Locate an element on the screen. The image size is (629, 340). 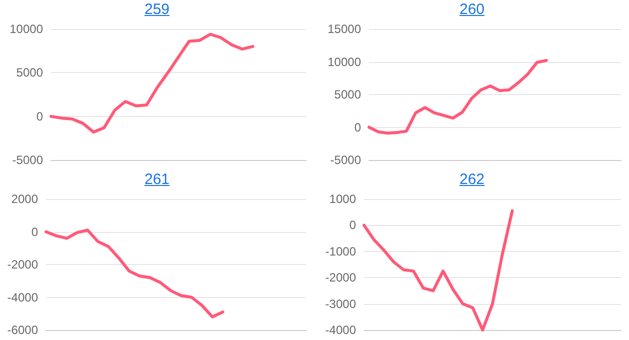
chart-title: 261 is located at coordinates (157, 179).